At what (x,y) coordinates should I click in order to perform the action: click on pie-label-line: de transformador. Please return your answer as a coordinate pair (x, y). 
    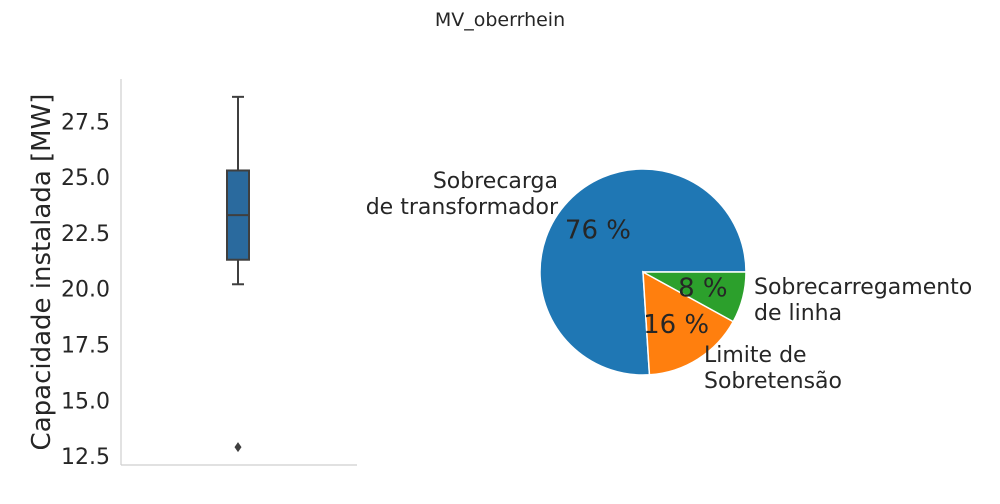
    Looking at the image, I should click on (462, 207).